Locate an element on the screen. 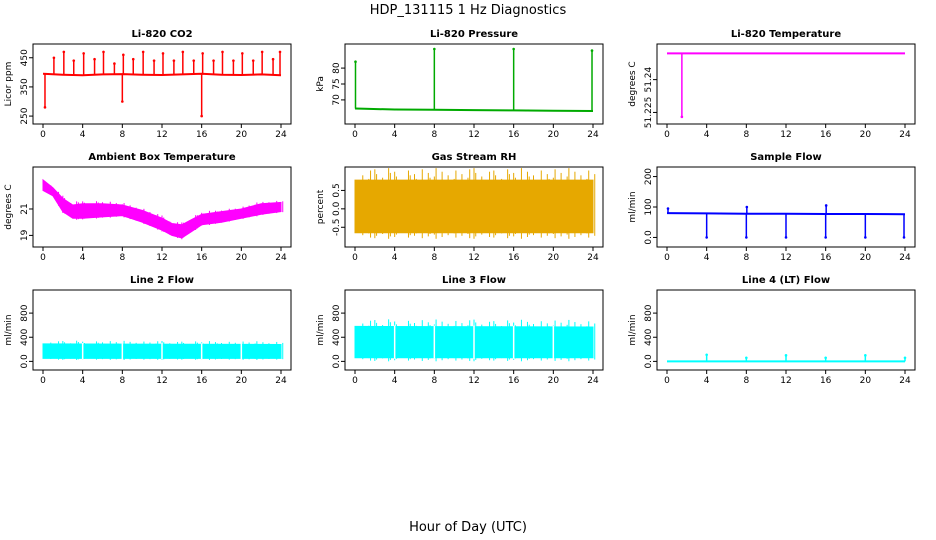 Image resolution: width=936 pixels, height=540 pixels. panel-title: Line 2 Flow is located at coordinates (162, 280).